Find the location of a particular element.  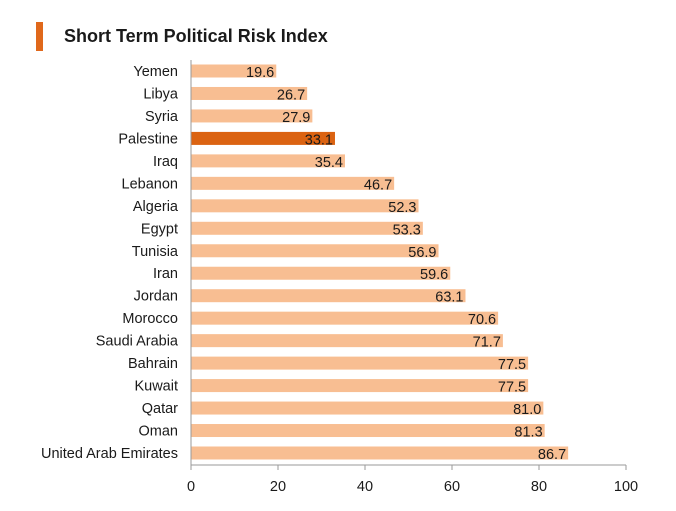

category-label: Algeria is located at coordinates (156, 207).